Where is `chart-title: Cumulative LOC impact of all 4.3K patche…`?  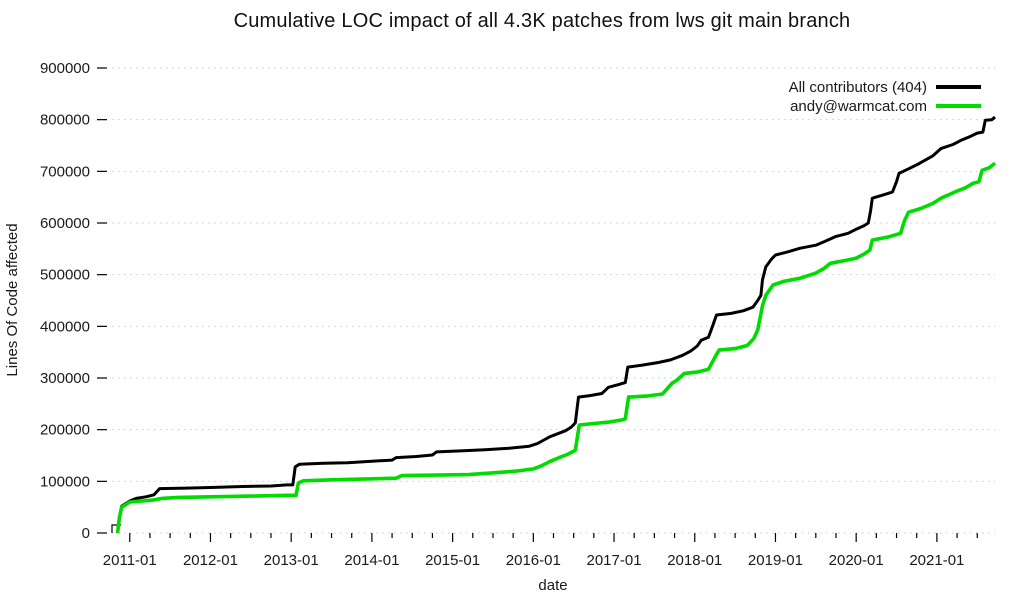 chart-title: Cumulative LOC impact of all 4.3K patche… is located at coordinates (542, 21).